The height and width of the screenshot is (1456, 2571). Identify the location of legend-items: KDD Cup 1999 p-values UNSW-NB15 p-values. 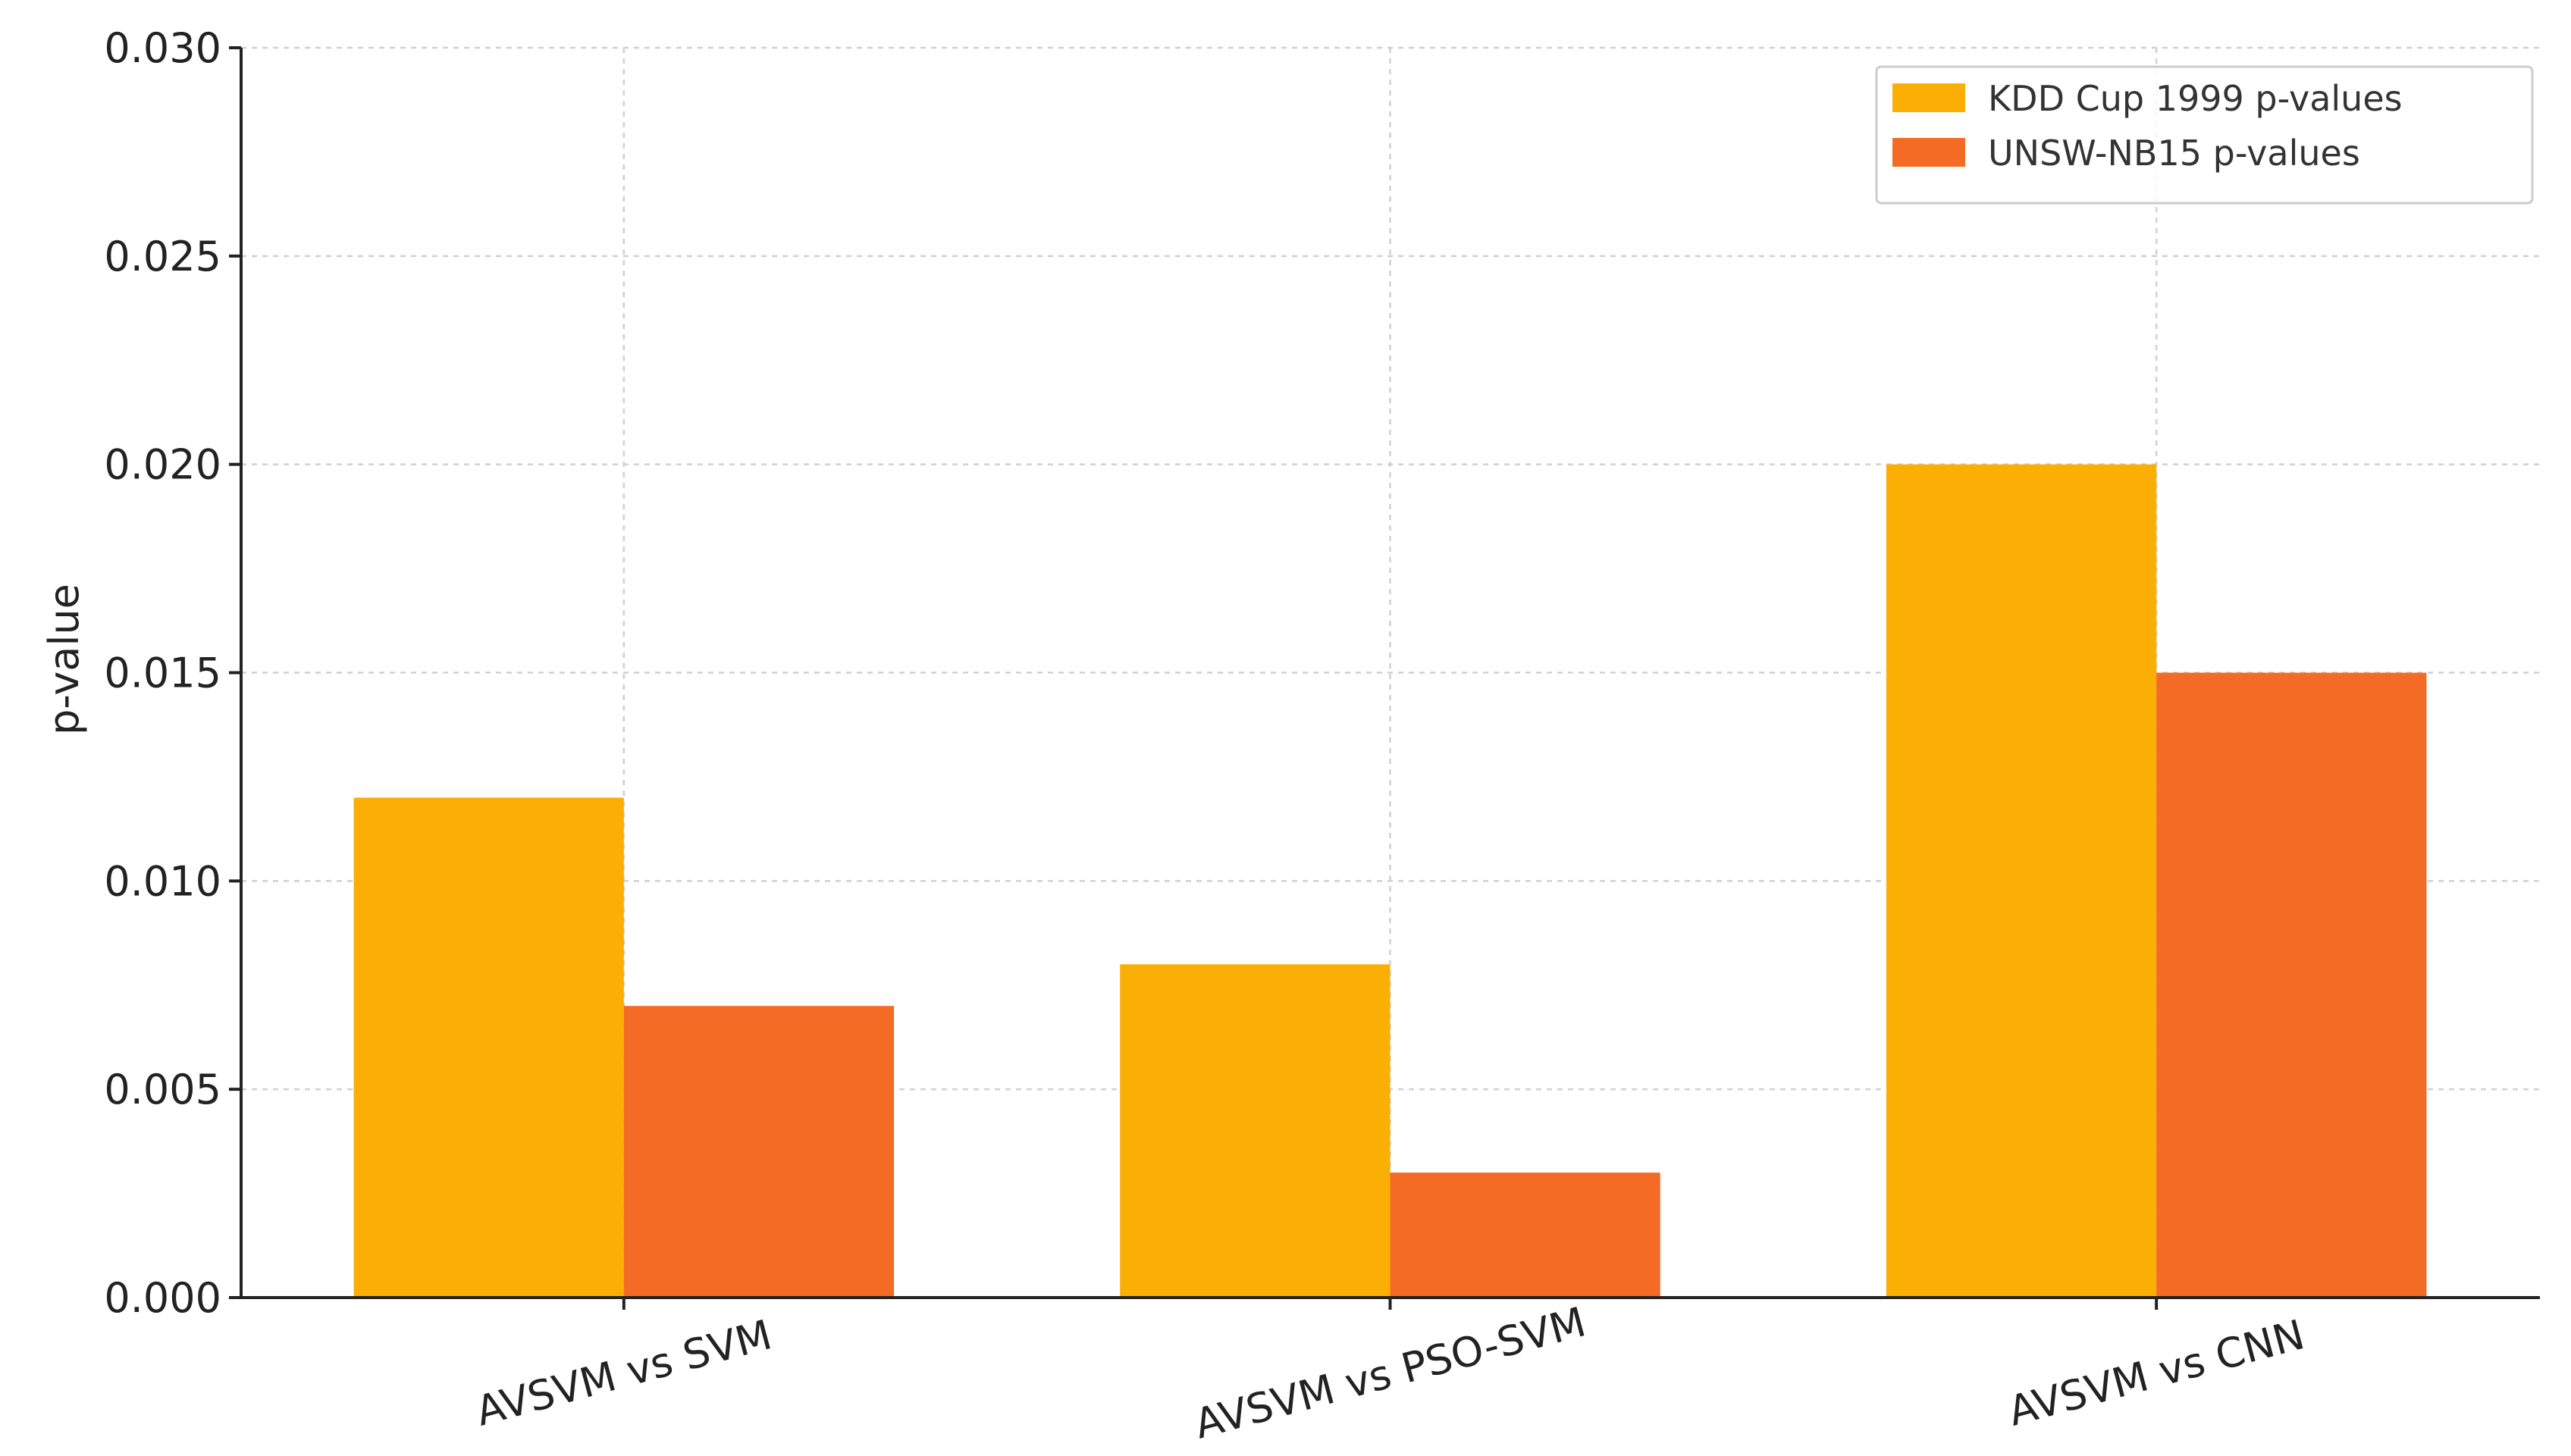
(2147, 126).